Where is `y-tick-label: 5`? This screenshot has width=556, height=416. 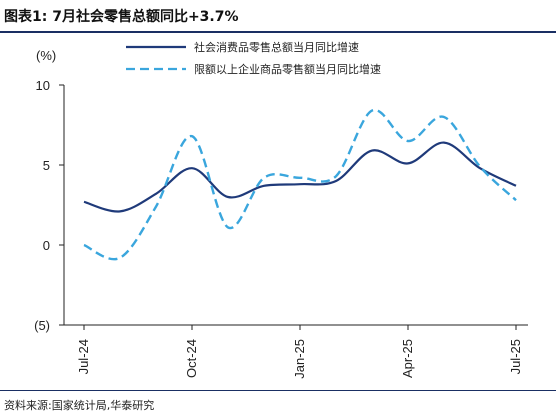 y-tick-label: 5 is located at coordinates (46, 165).